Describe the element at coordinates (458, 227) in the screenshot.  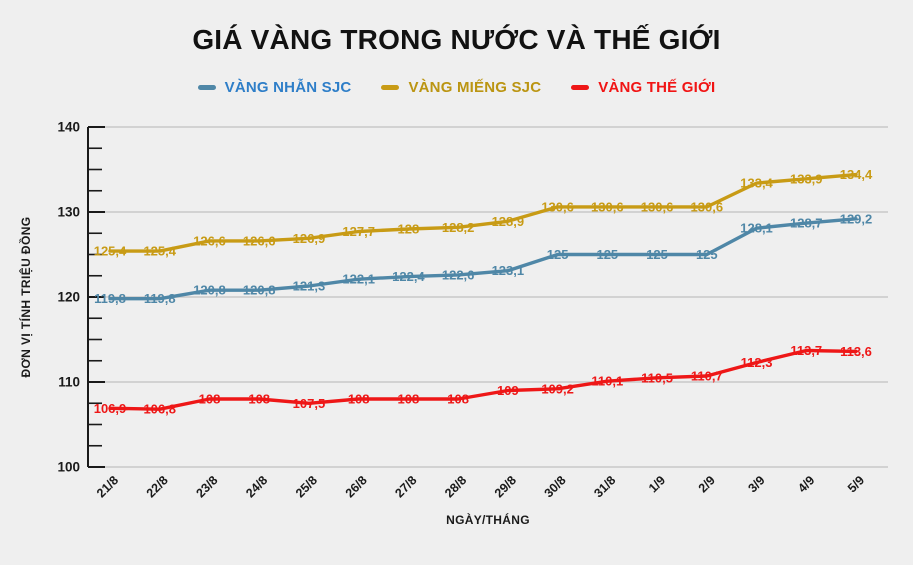
I see `data-point-label: 128,2` at that location.